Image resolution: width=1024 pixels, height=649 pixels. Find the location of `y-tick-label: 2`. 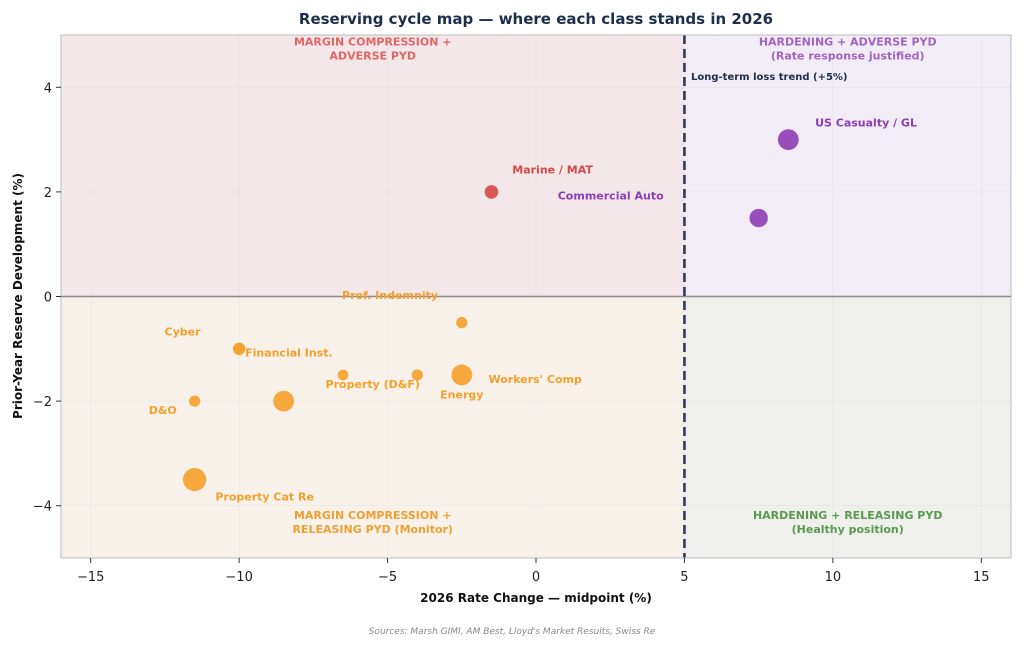

y-tick-label: 2 is located at coordinates (48, 193).